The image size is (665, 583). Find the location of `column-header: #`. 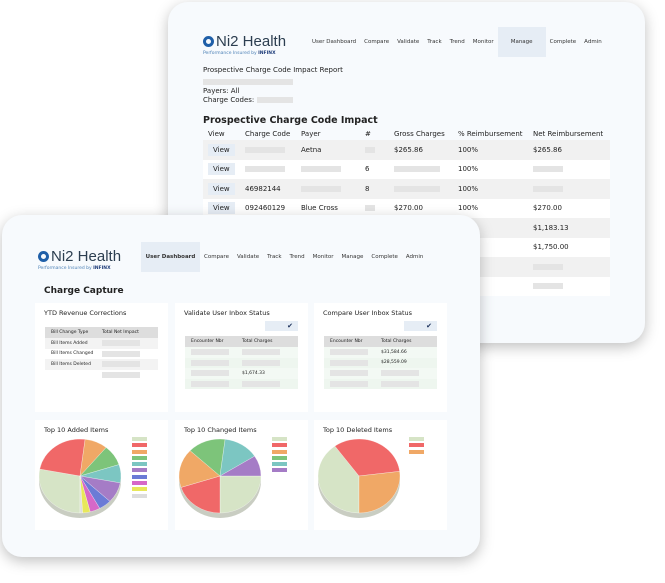

column-header: # is located at coordinates (368, 134).